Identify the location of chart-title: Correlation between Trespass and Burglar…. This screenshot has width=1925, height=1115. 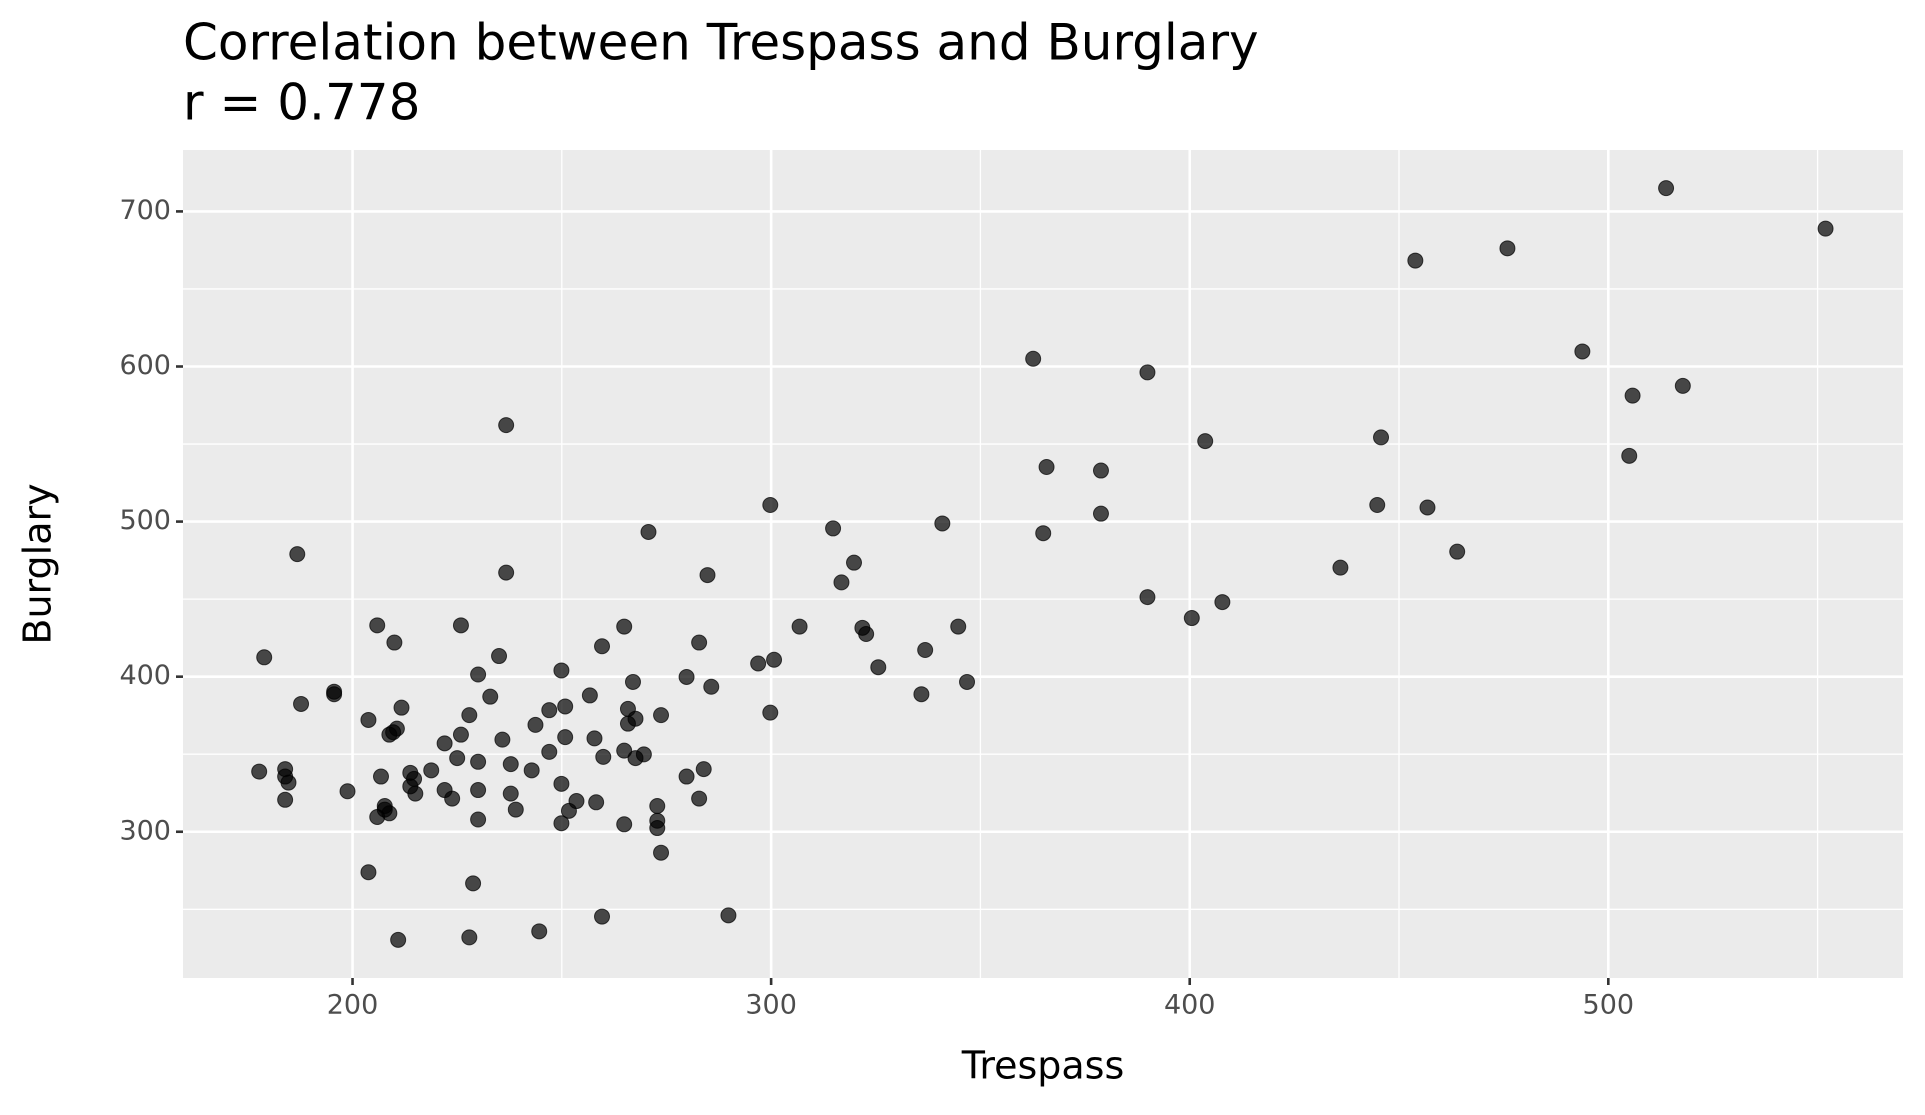
(721, 43).